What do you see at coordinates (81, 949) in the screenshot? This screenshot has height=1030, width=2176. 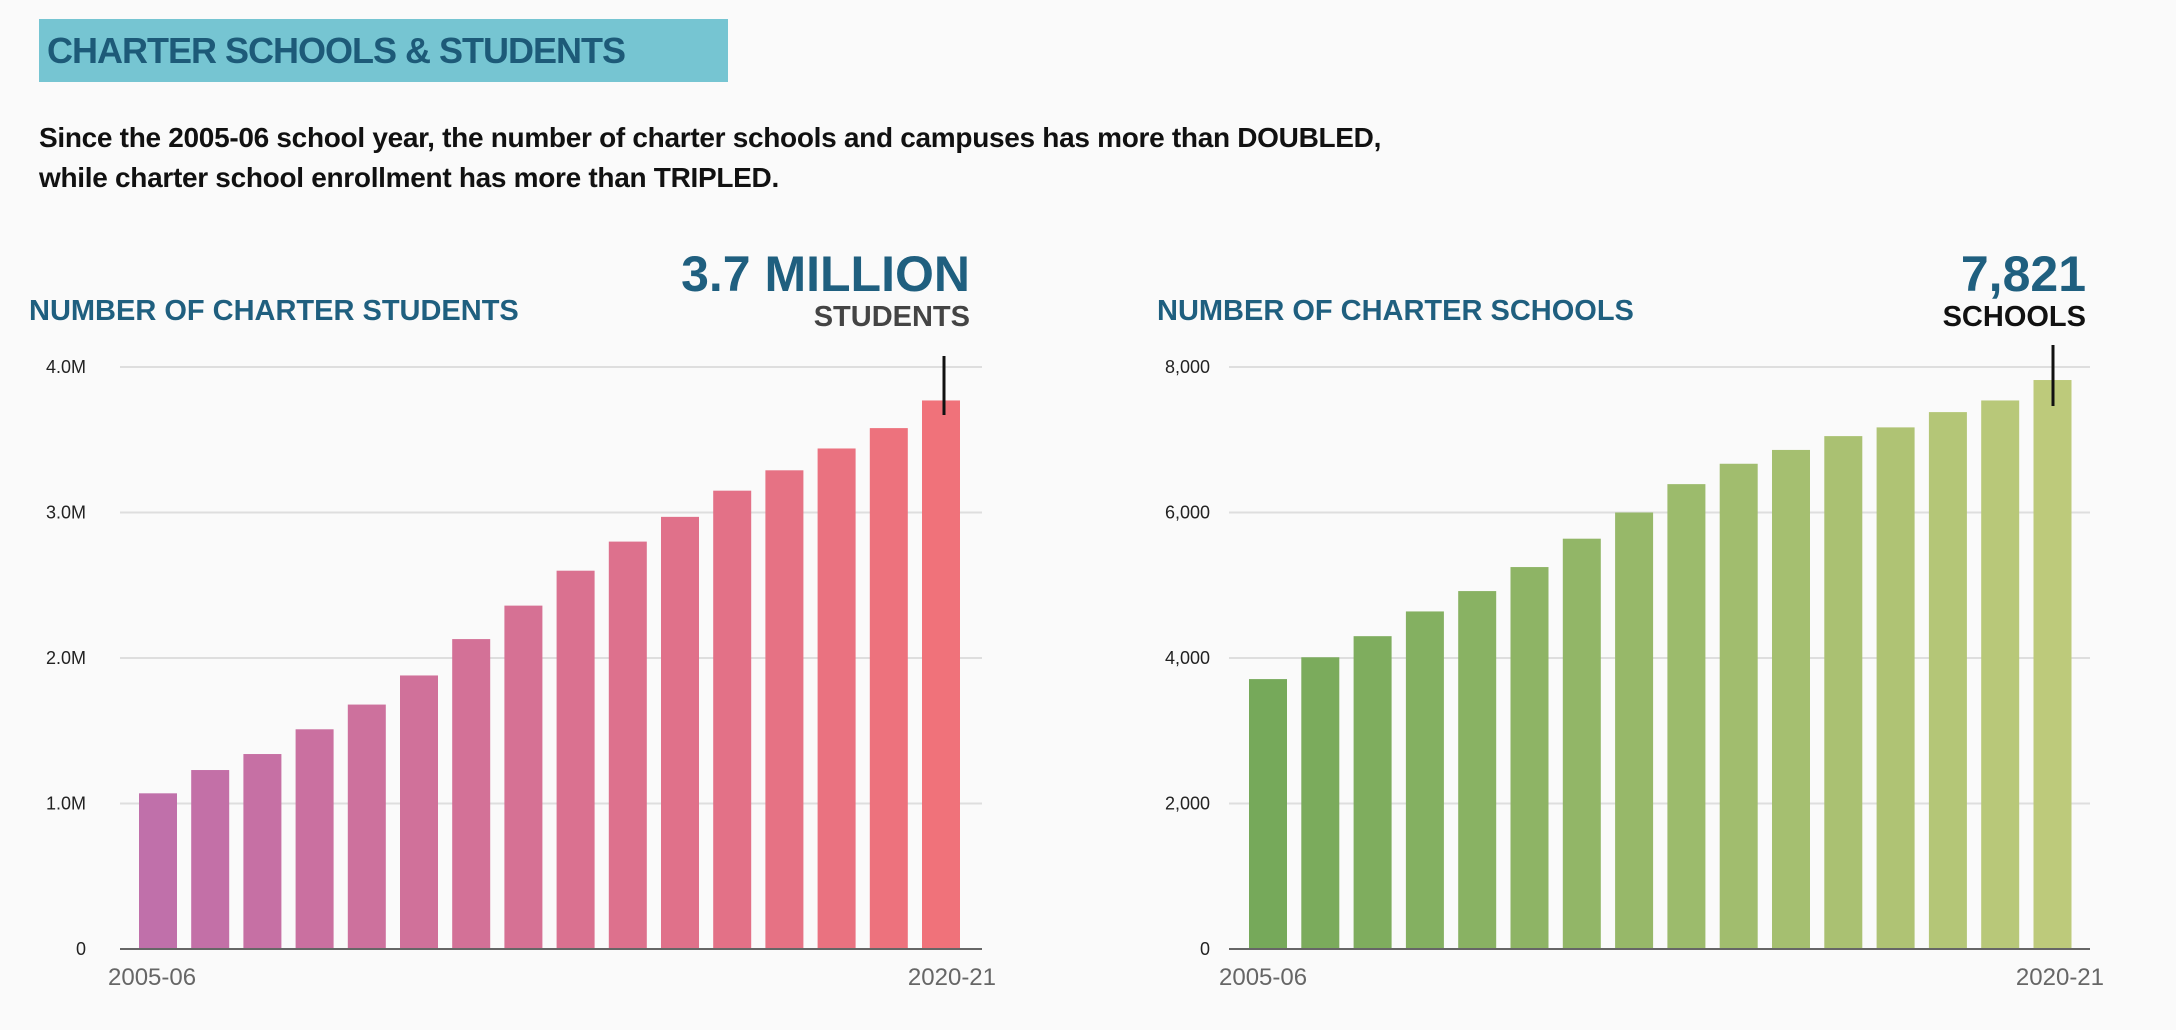 I see `students-y-tick-label: 0` at bounding box center [81, 949].